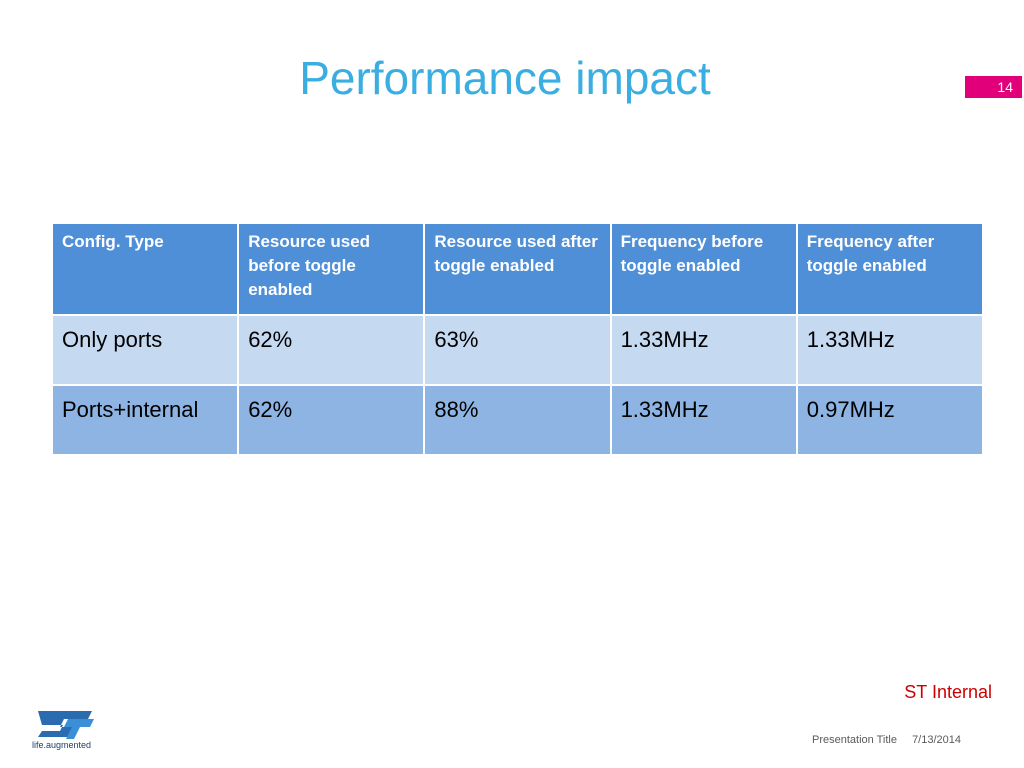 The width and height of the screenshot is (1024, 768). I want to click on table-row: Only ports 62% 63% 1.33MHz 1.33MHz, so click(517, 350).